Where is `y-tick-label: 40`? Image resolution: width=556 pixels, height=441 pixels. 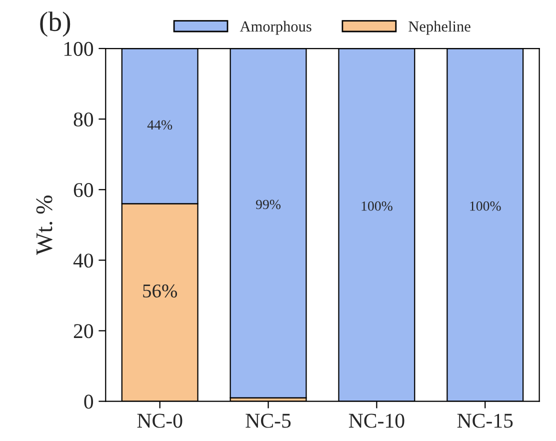
y-tick-label: 40 is located at coordinates (83, 261).